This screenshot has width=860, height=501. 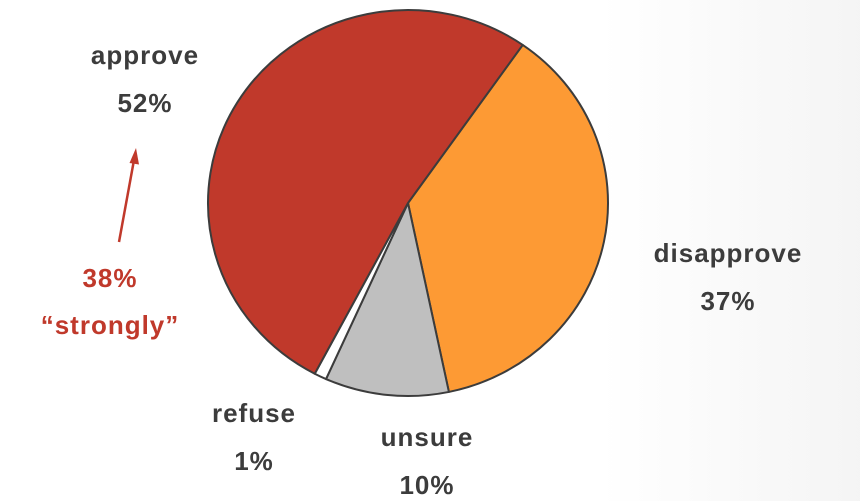 I want to click on value-label-approve: 52%, so click(x=144, y=103).